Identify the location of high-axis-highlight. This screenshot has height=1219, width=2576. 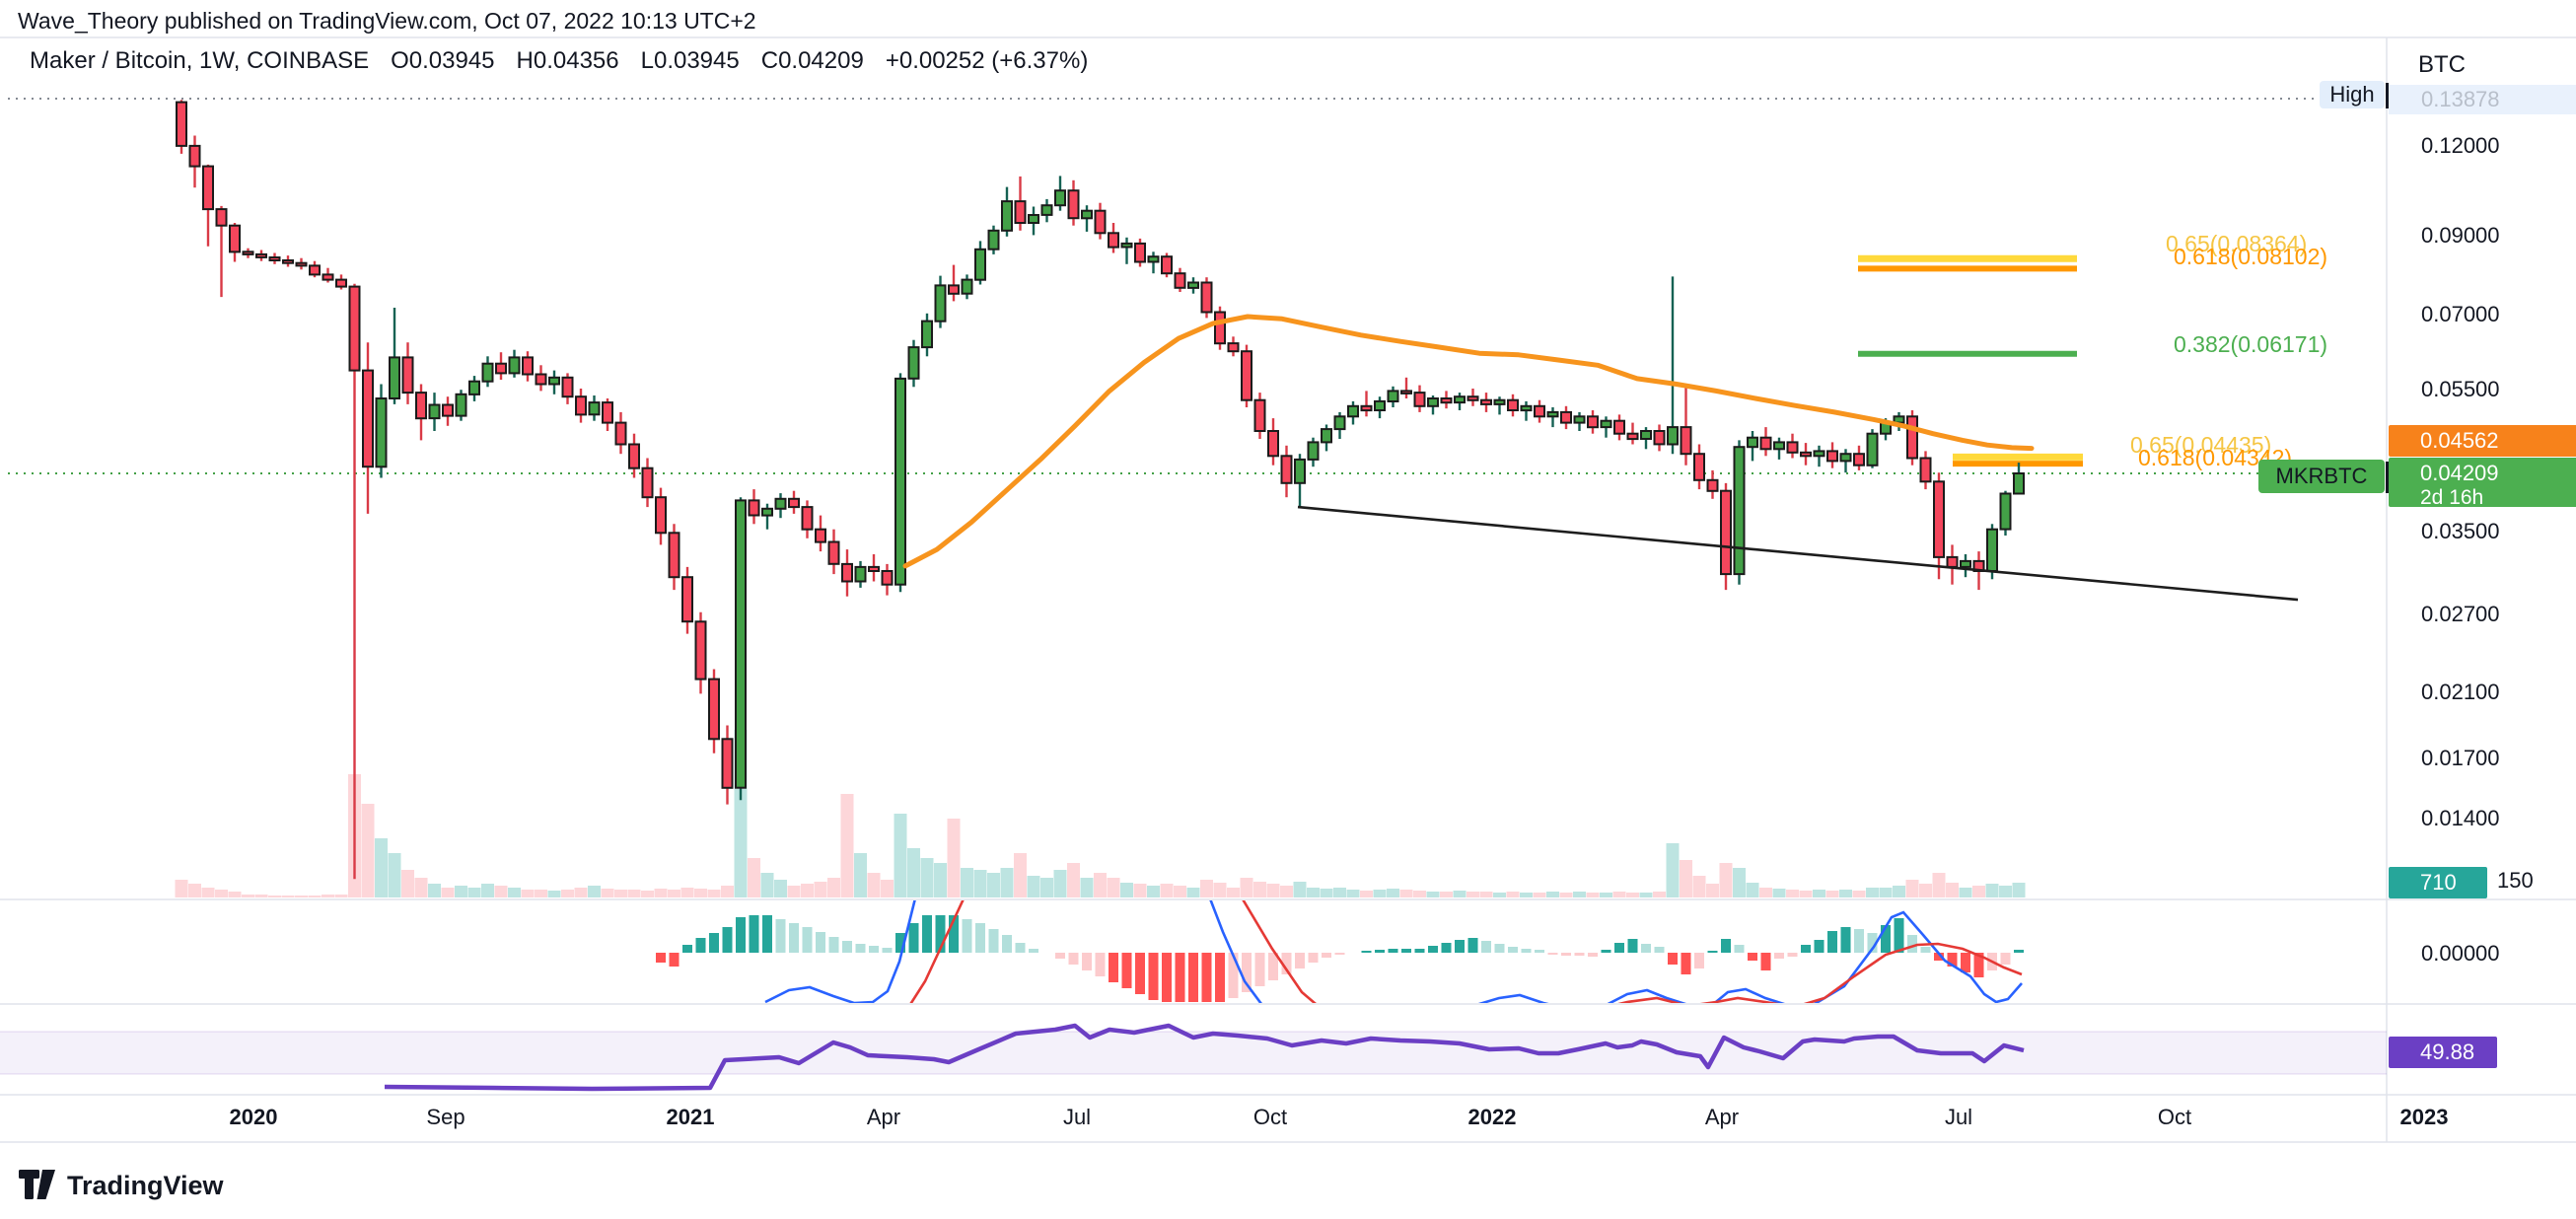
(2482, 99).